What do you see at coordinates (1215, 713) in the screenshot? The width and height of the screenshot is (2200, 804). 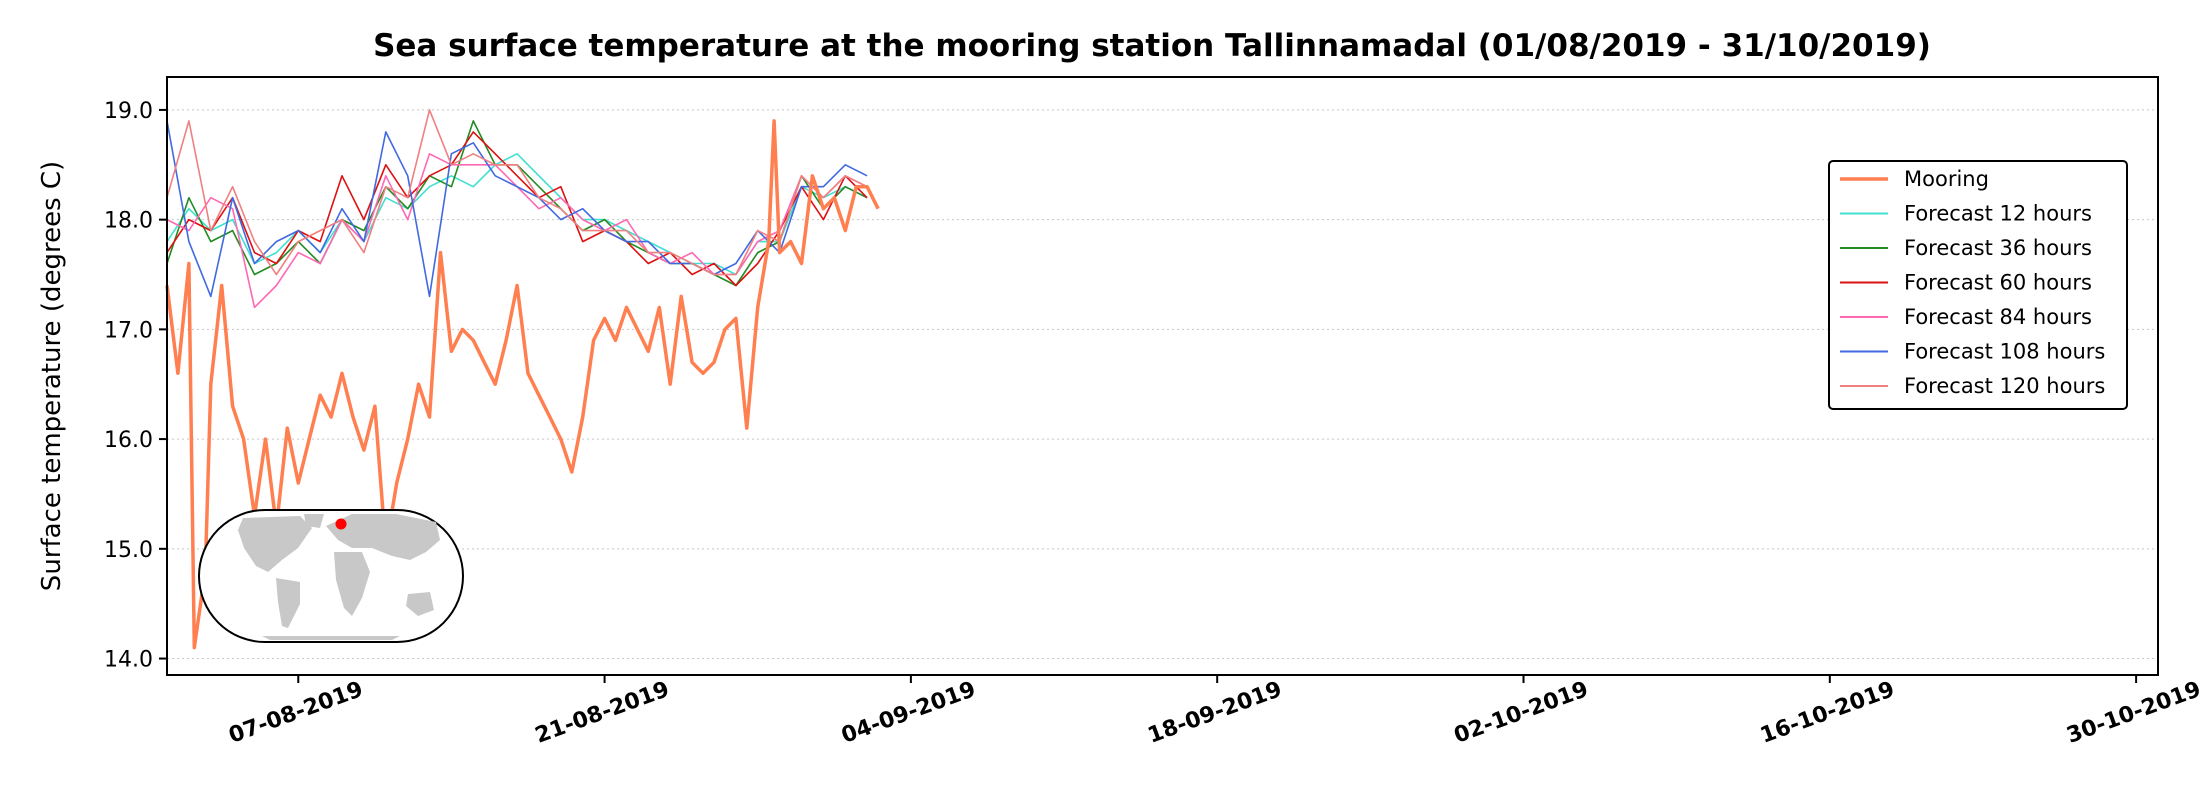 I see `x-tick-label: 18-09-2019` at bounding box center [1215, 713].